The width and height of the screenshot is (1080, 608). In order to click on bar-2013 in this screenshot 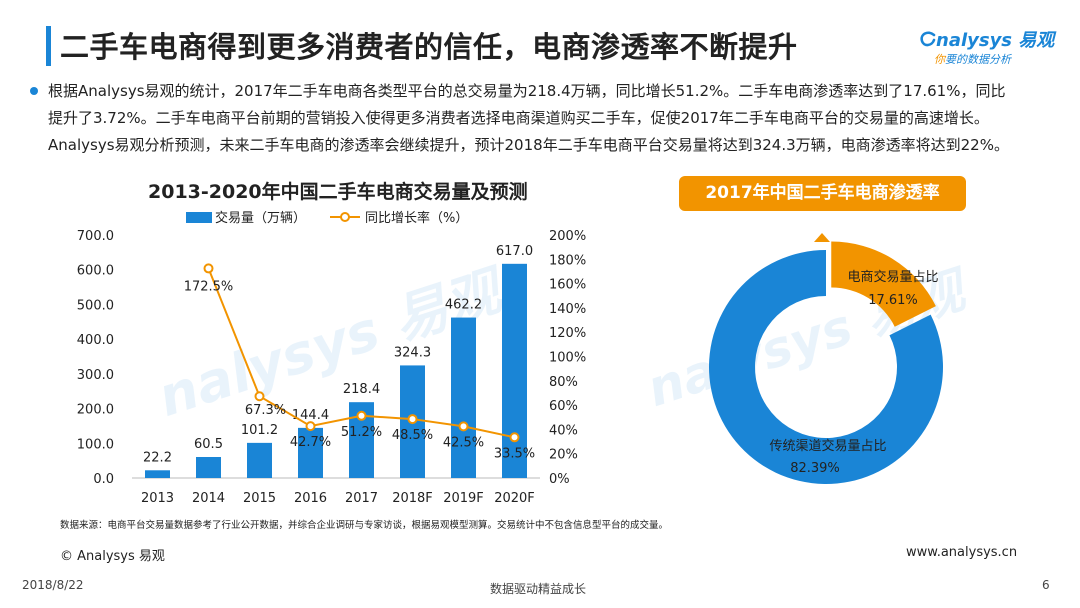, I will do `click(157, 474)`.